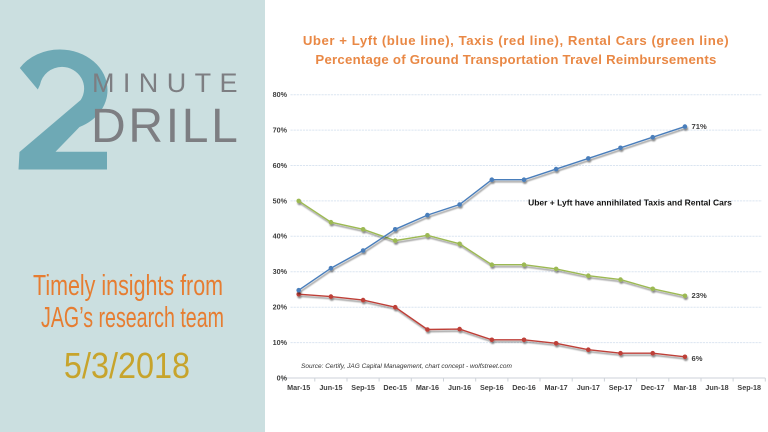  Describe the element at coordinates (556, 387) in the screenshot. I see `svg-text: Mar-17` at that location.